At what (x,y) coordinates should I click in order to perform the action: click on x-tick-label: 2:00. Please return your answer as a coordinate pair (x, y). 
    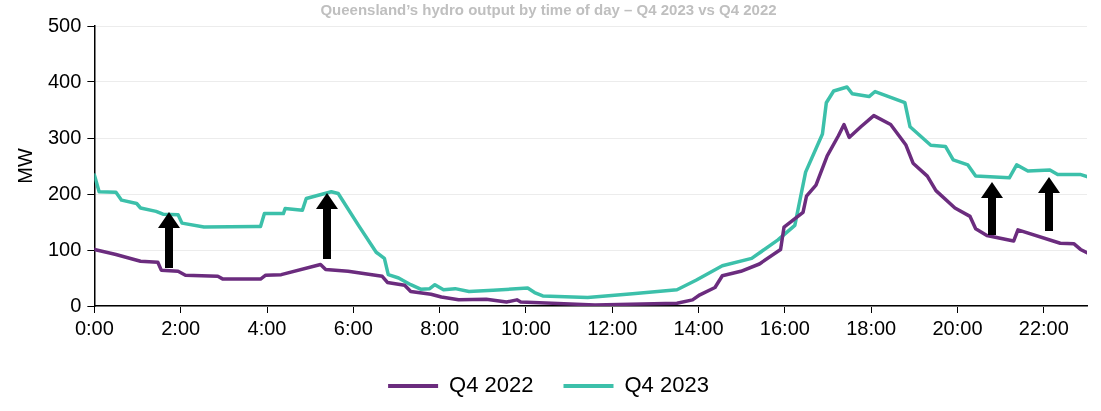
    Looking at the image, I should click on (181, 327).